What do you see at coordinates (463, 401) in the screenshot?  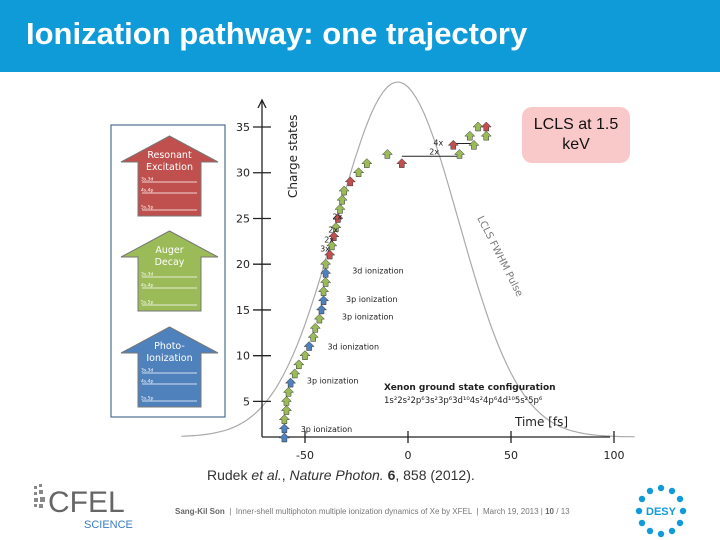 I see `ground-state-config: 1s²2s²2p⁶3s²3p⁶3d¹⁰4s²4p⁶4d¹⁰5s²5p⁶` at bounding box center [463, 401].